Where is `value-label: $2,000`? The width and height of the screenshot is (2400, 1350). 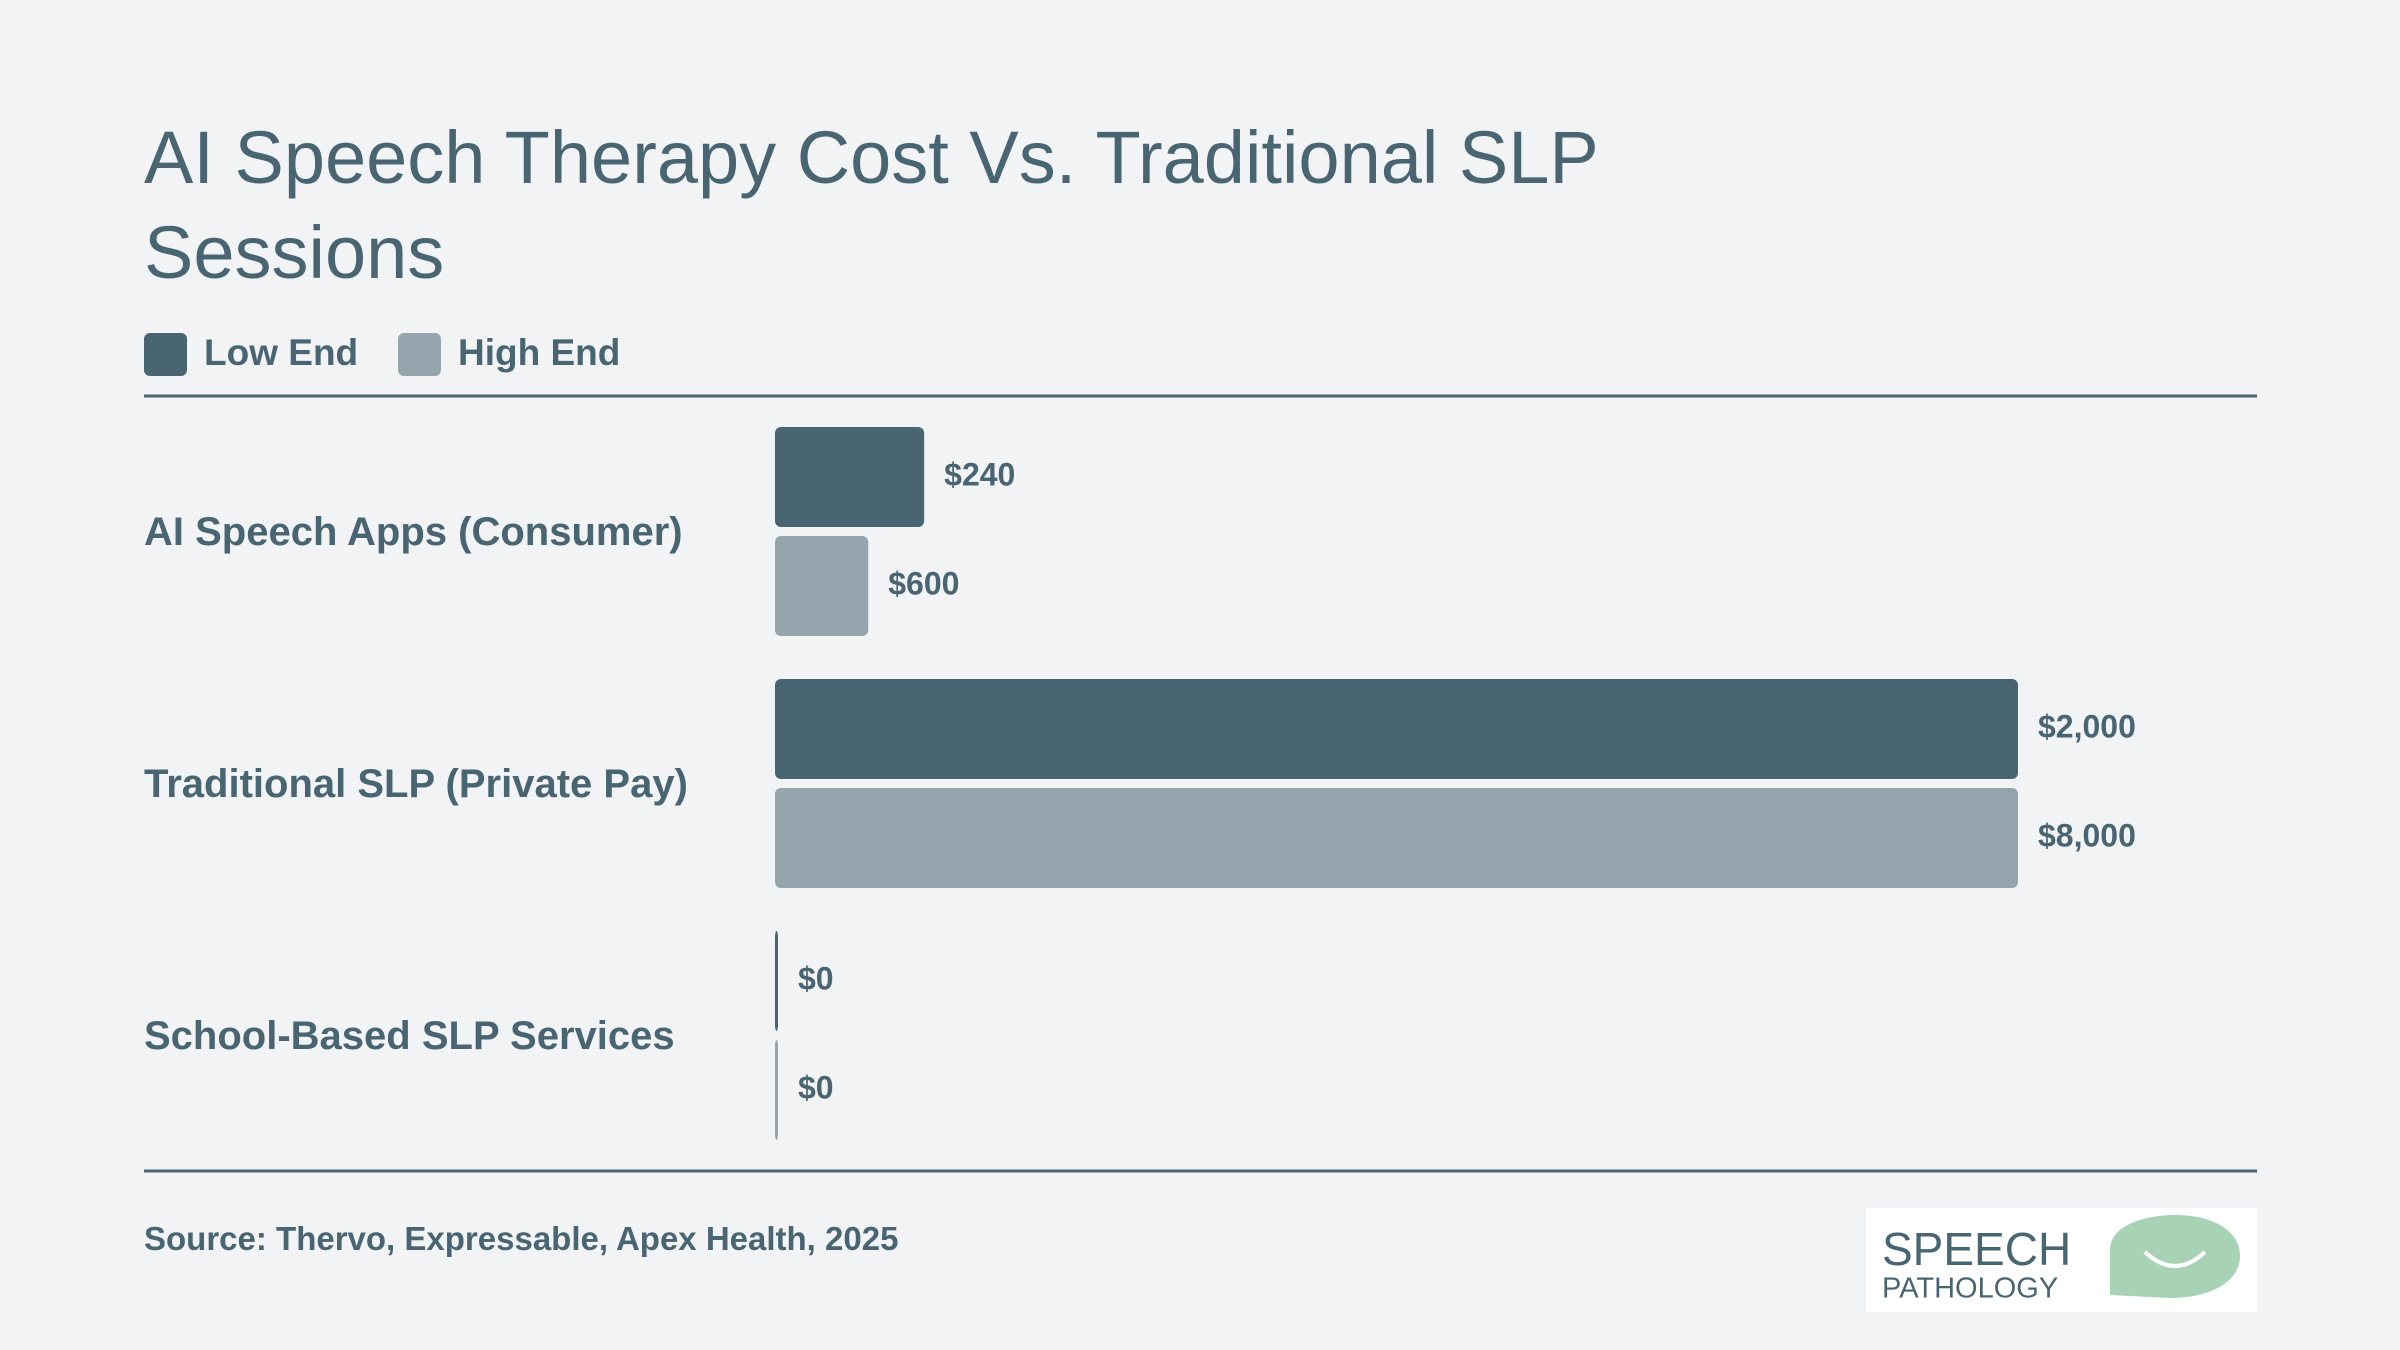
value-label: $2,000 is located at coordinates (2087, 726).